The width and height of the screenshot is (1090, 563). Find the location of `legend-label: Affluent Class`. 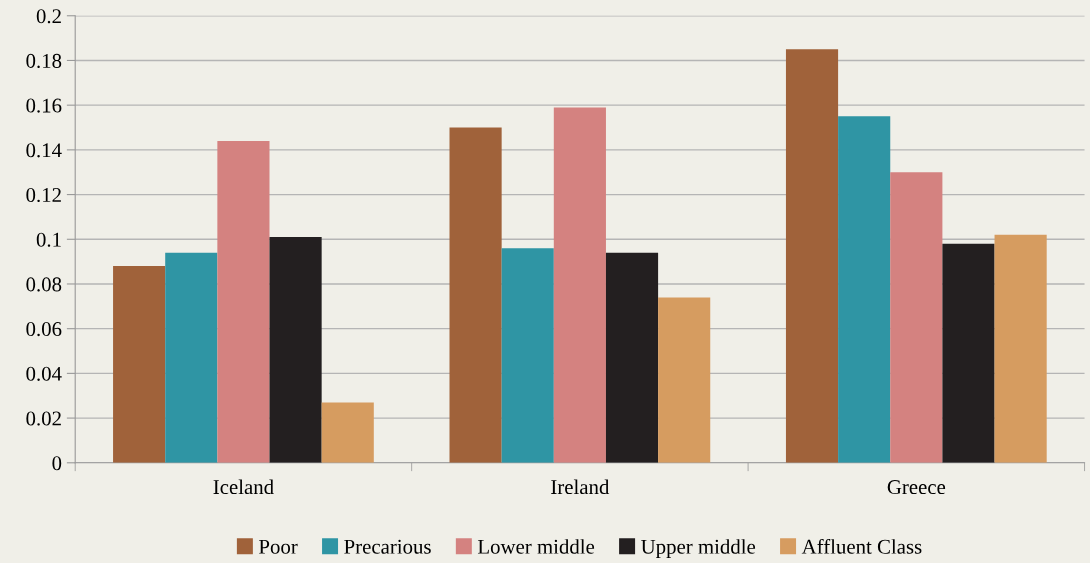

legend-label: Affluent Class is located at coordinates (861, 546).